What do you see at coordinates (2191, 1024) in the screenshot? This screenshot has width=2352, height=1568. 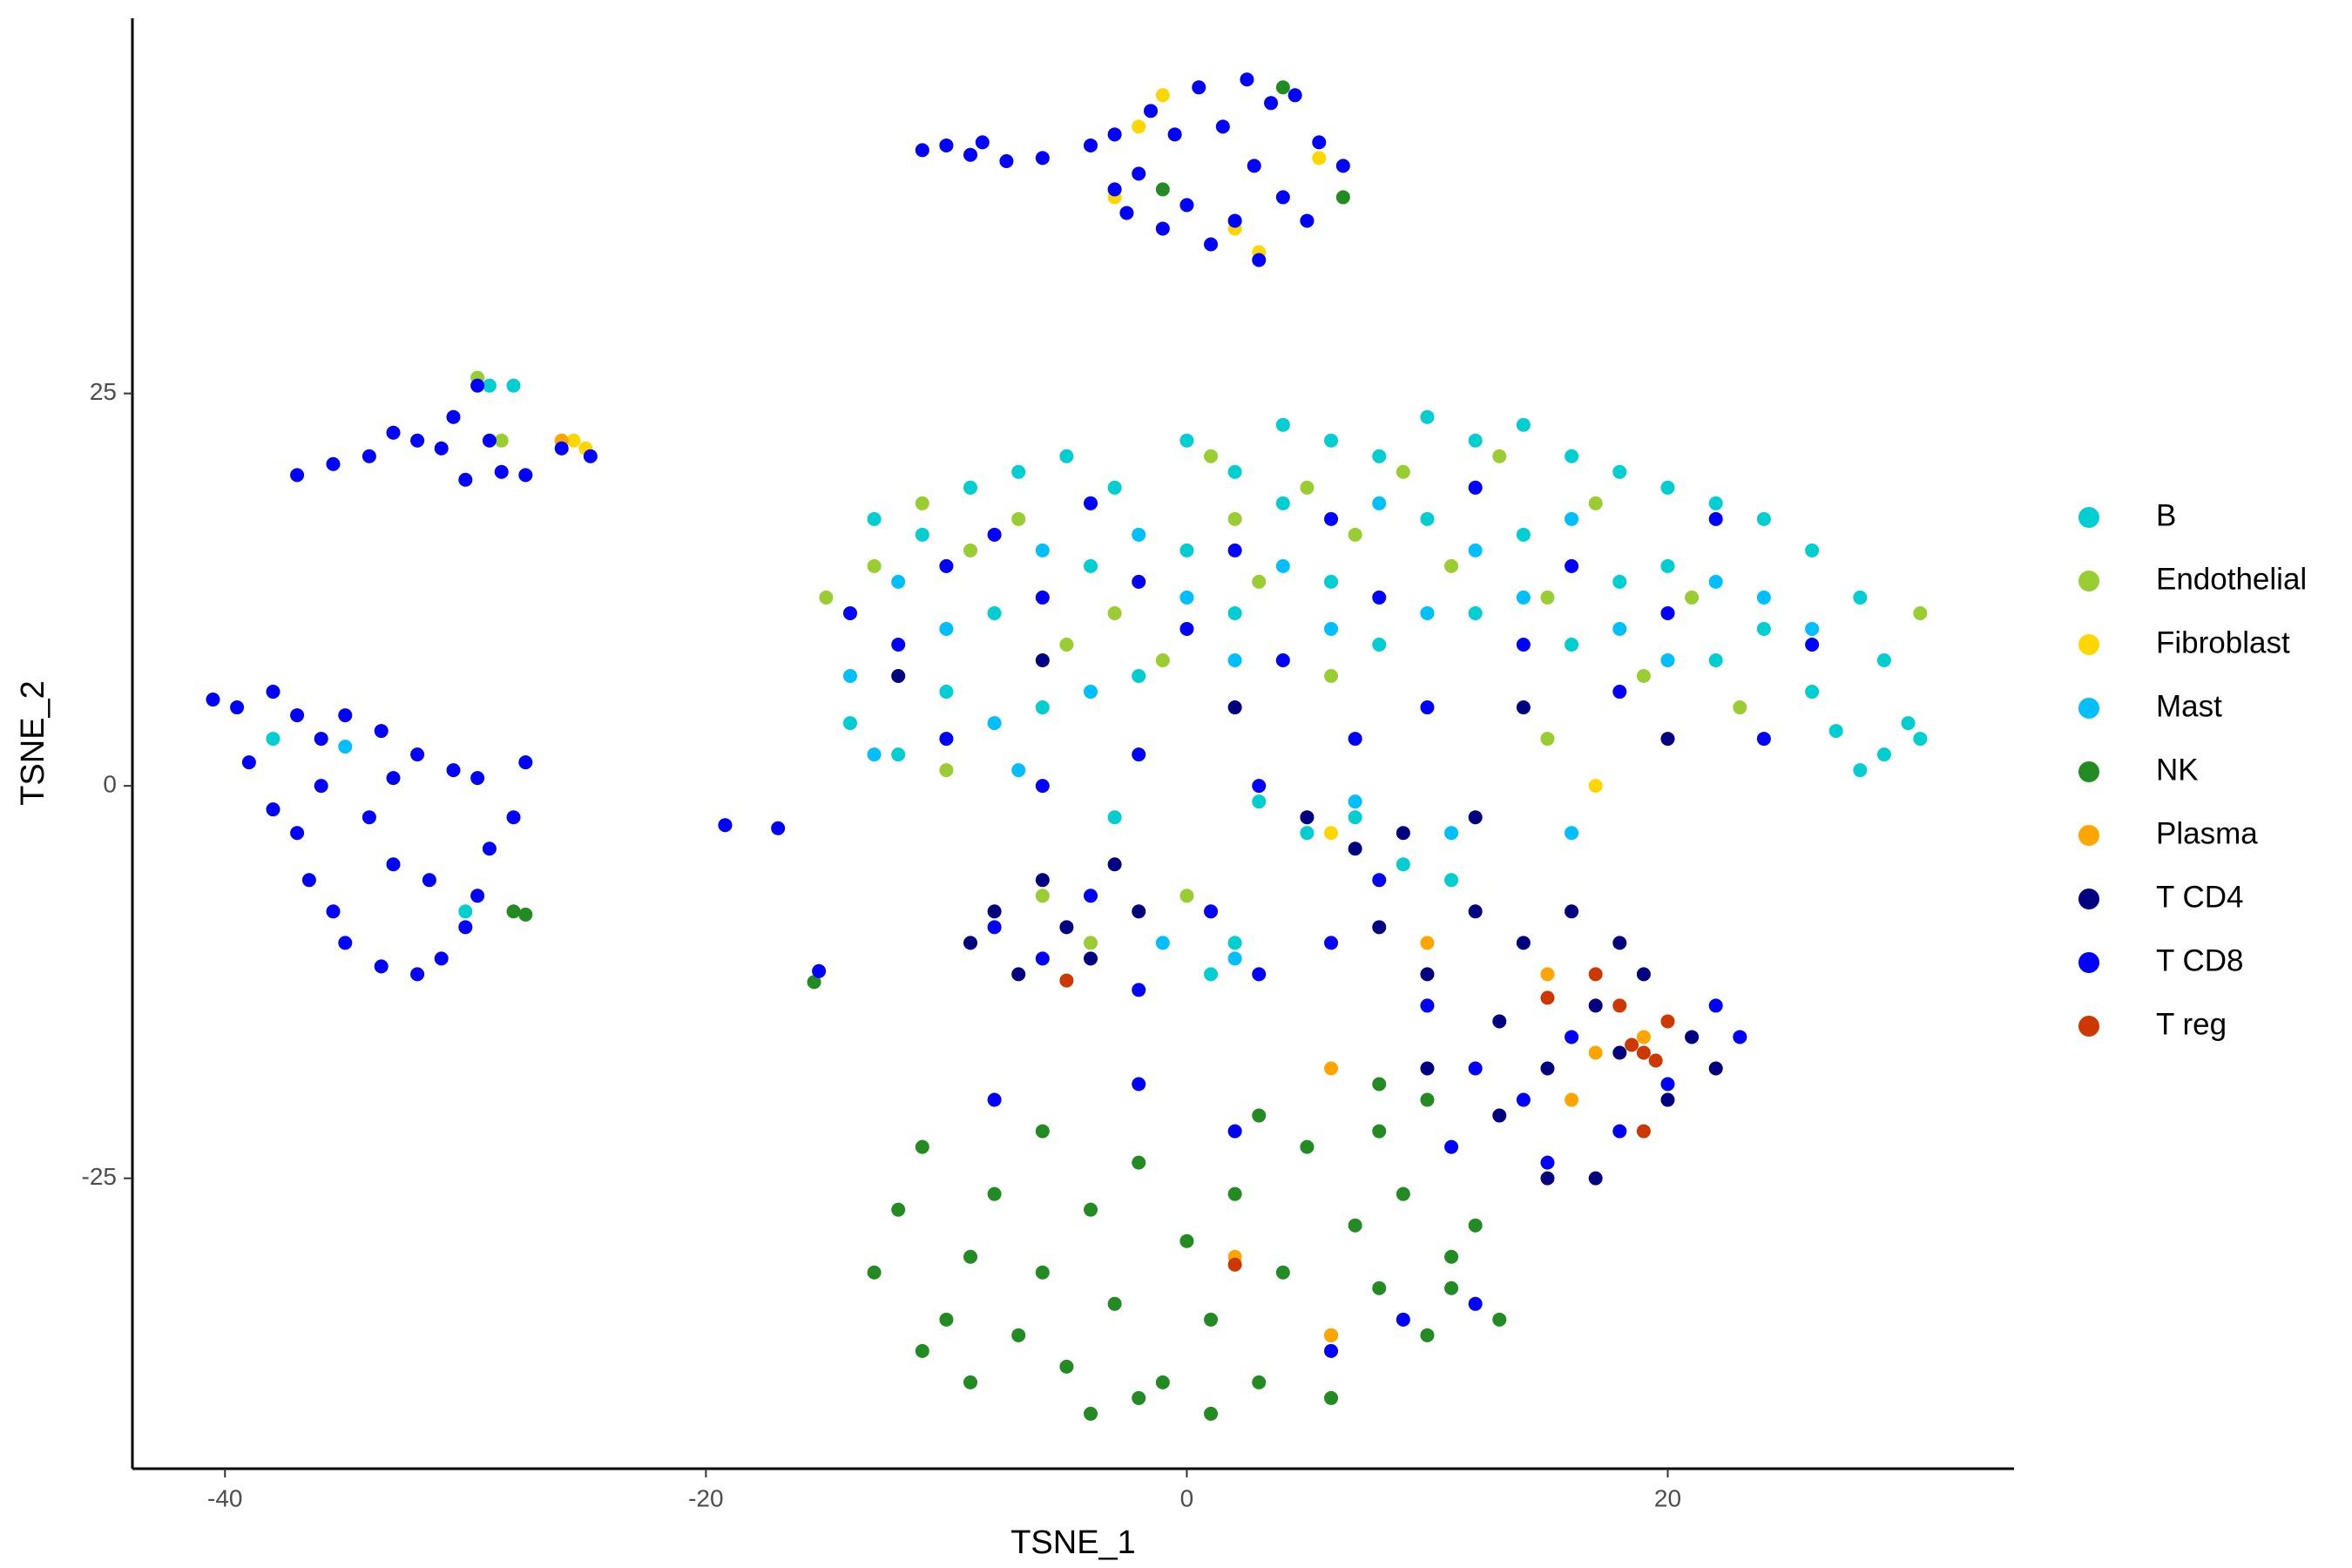 I see `legend-label: T reg` at bounding box center [2191, 1024].